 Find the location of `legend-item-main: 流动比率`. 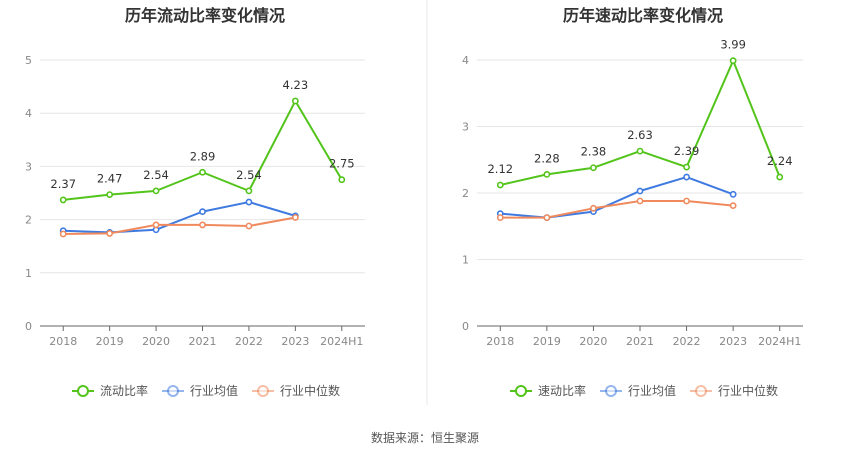

legend-item-main: 流动比率 is located at coordinates (110, 390).